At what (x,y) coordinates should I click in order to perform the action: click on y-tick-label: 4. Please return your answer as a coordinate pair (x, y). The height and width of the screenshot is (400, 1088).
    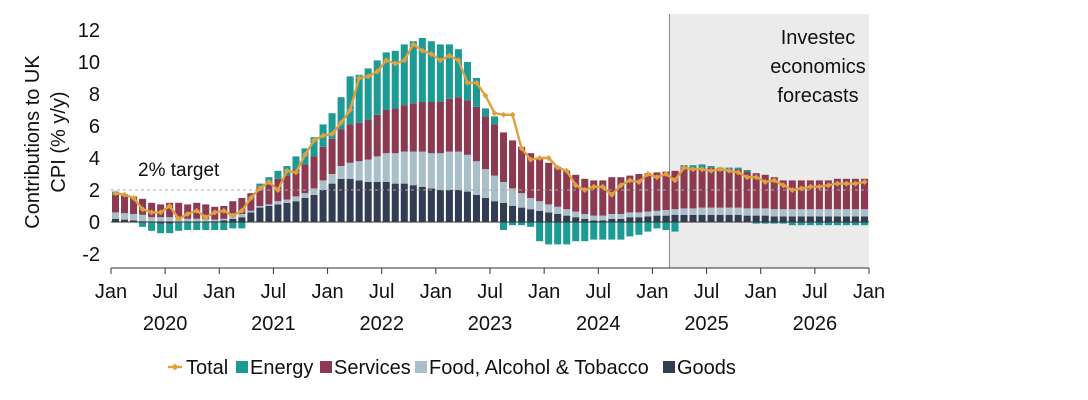
    Looking at the image, I should click on (94, 159).